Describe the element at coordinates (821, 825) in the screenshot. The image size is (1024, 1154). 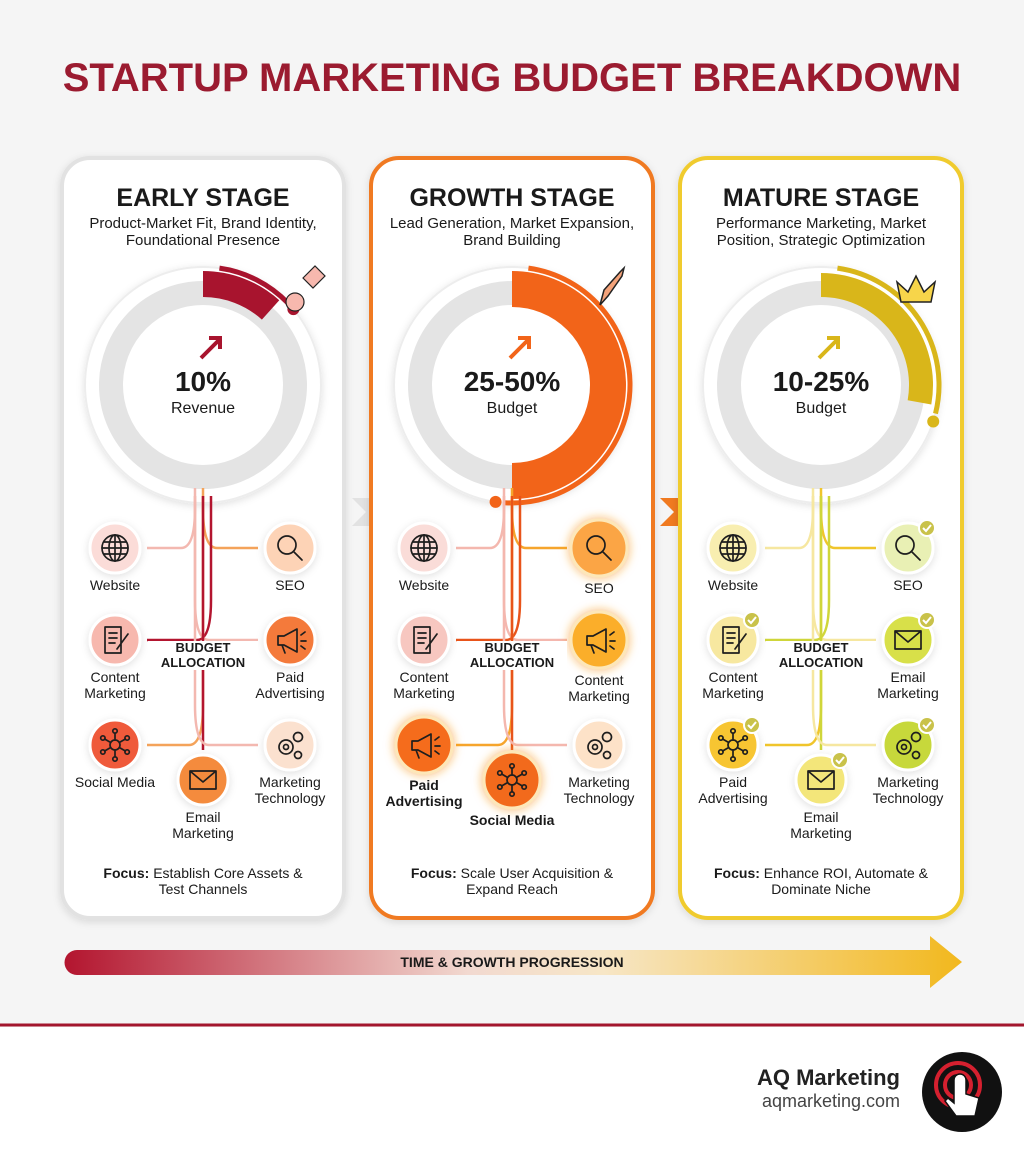
I see `channel-label: Email Marketing` at that location.